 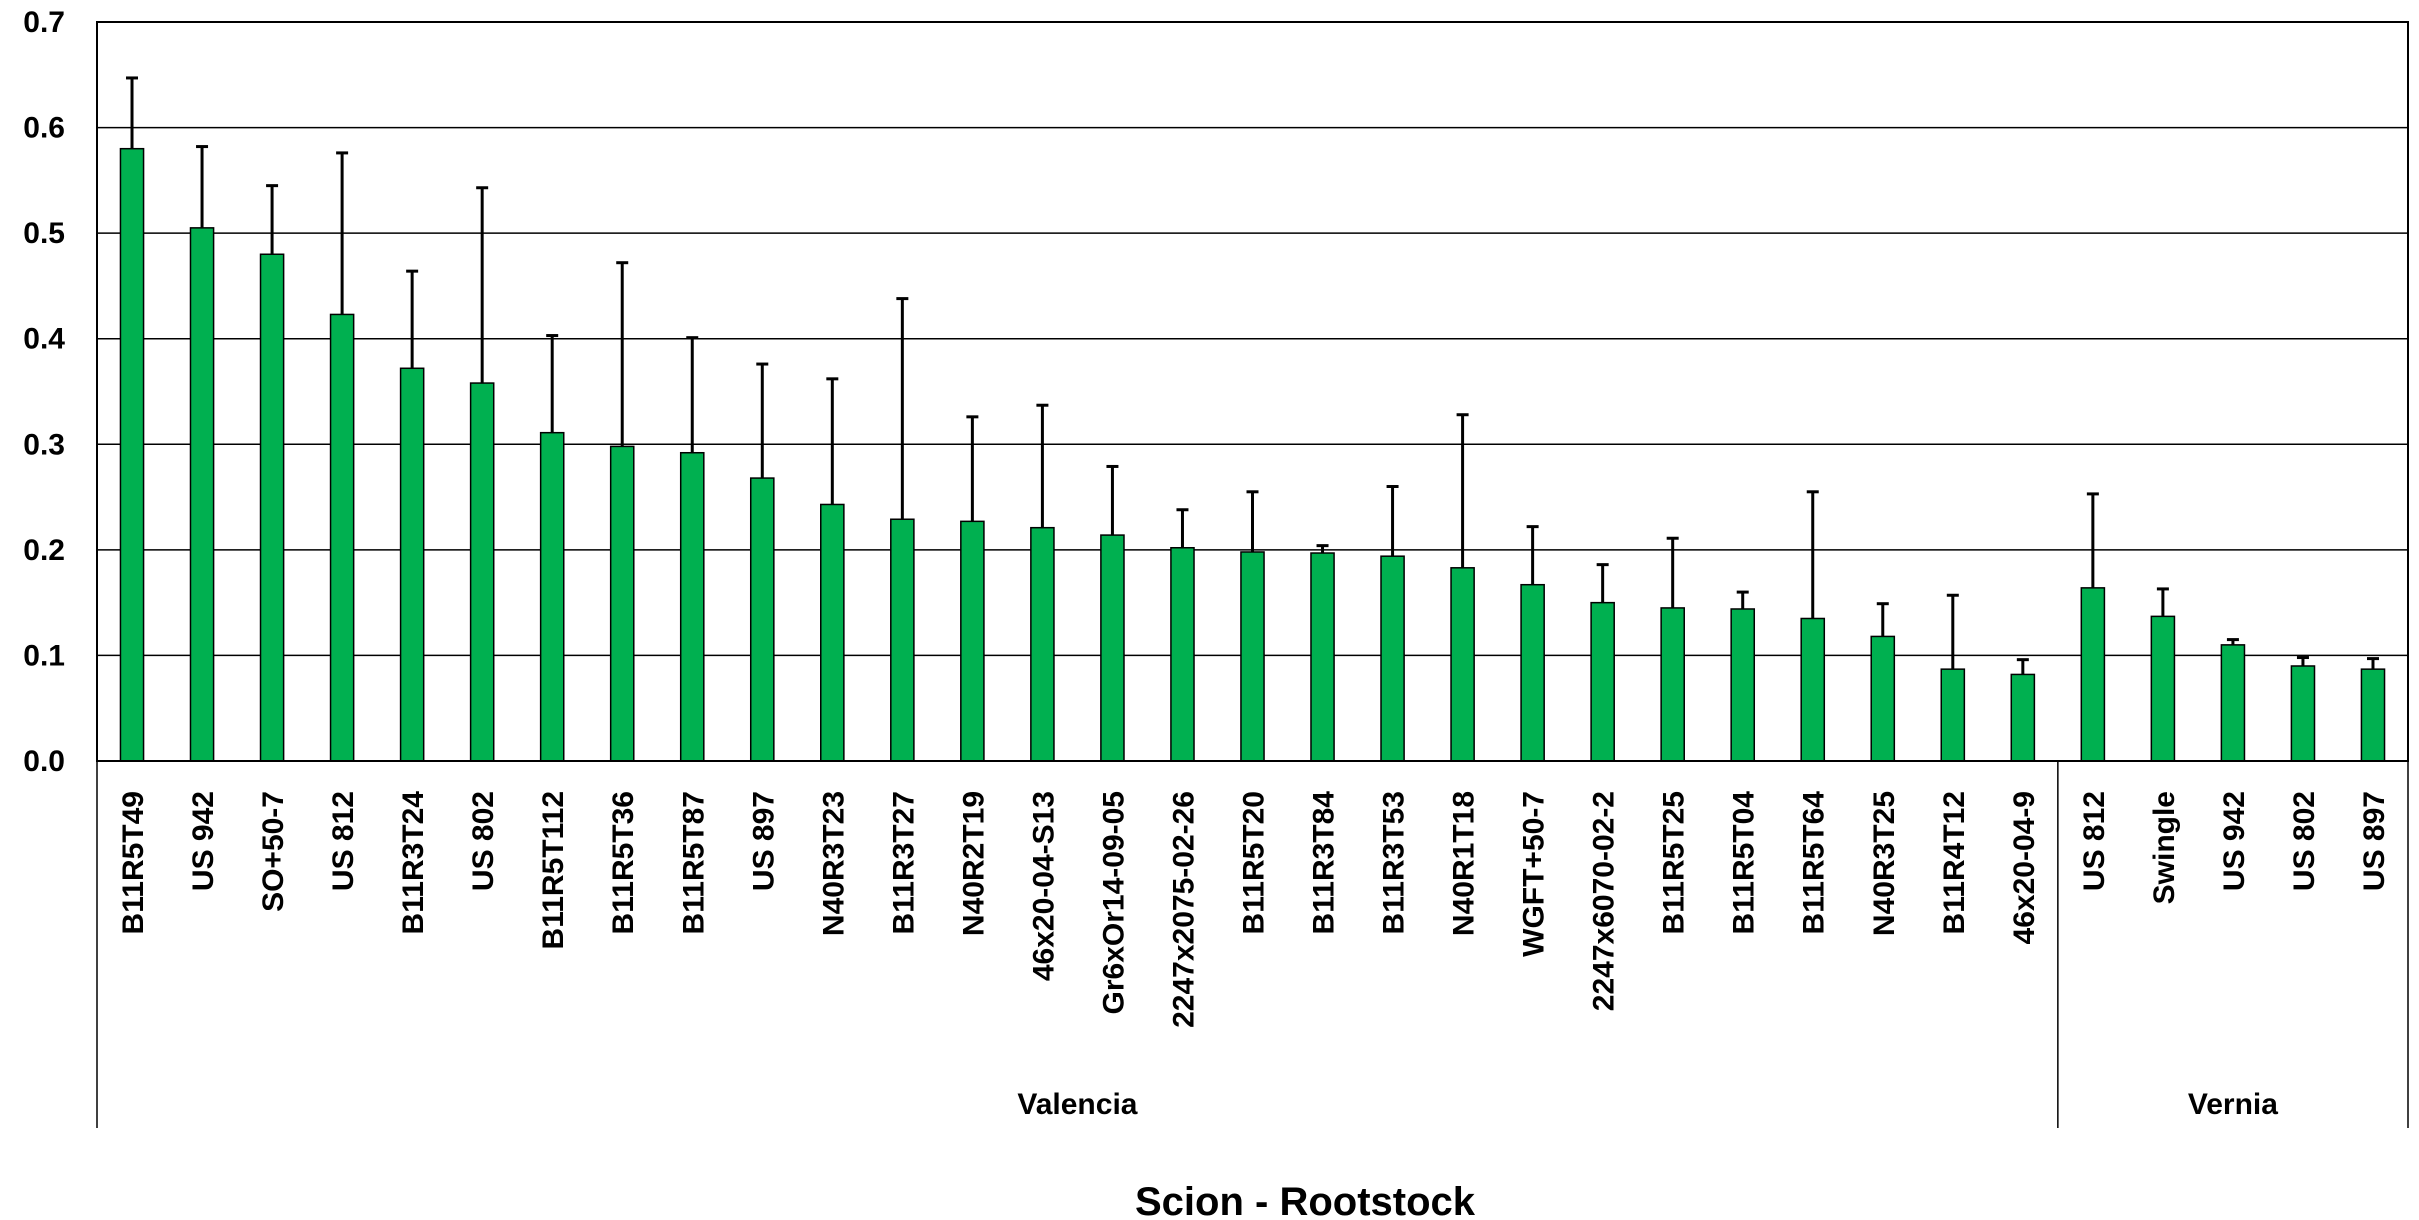 What do you see at coordinates (623, 862) in the screenshot?
I see `x-tick-label: B11R5T36` at bounding box center [623, 862].